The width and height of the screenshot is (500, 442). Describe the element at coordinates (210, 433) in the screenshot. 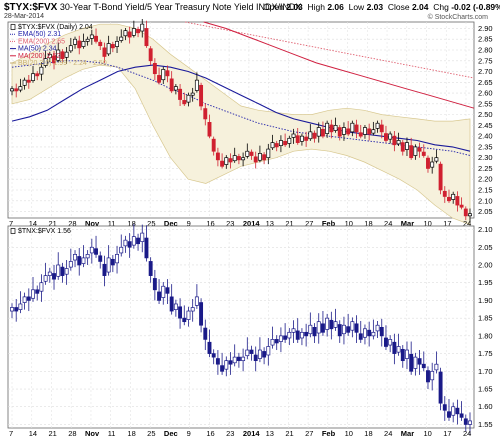

I see `ratio-10y-5y-xtick-label: 16` at that location.